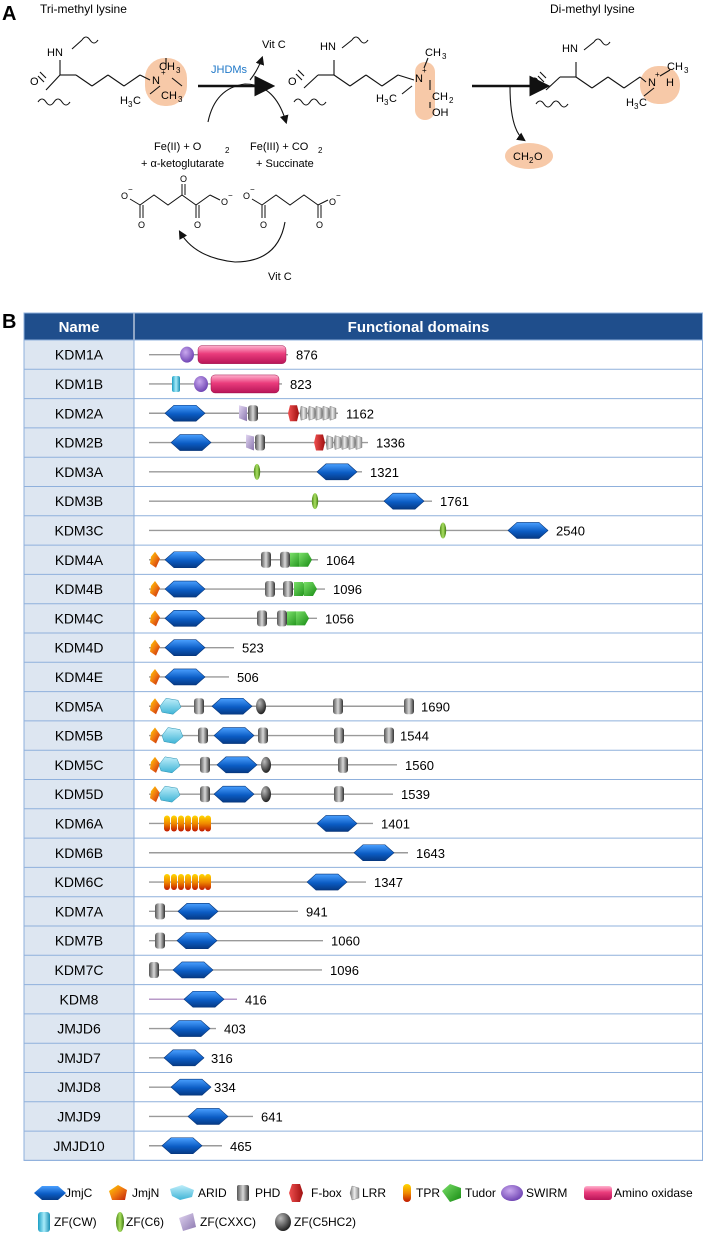 This screenshot has width=704, height=1237. I want to click on t1-plus: +, so click(163, 72).